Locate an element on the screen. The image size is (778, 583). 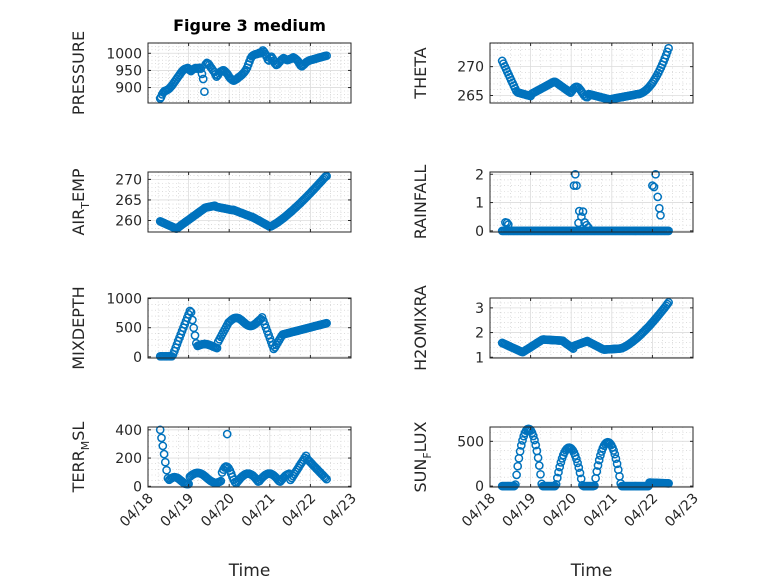
y-tick-label: 200 is located at coordinates (128, 459).